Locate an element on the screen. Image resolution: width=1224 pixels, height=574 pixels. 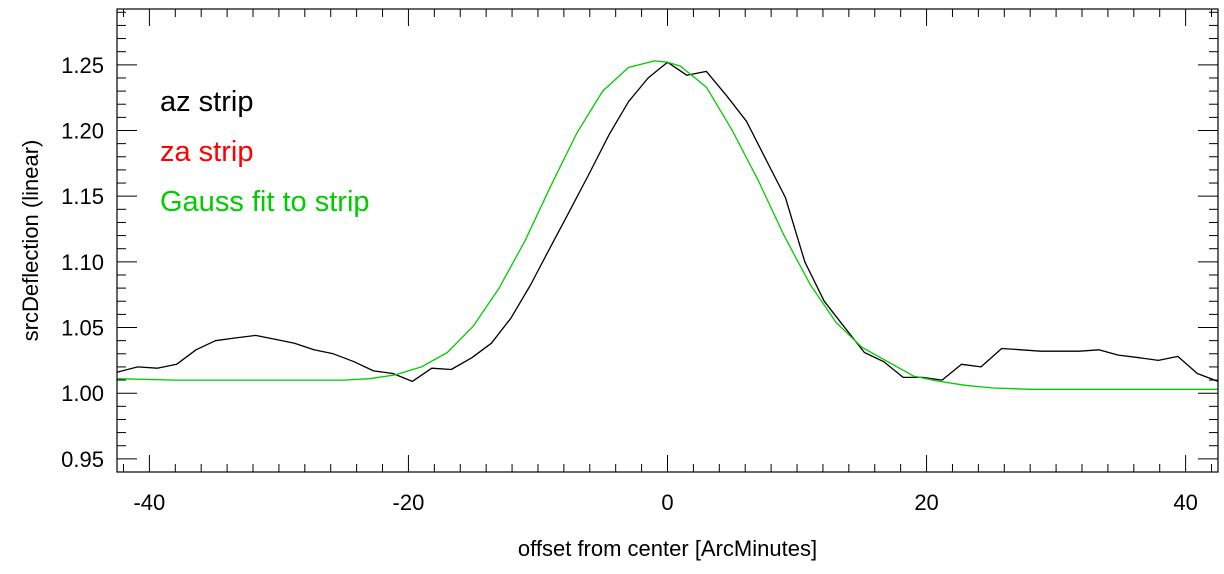
y-axis-label: srcDeflection (linear) is located at coordinates (30, 241).